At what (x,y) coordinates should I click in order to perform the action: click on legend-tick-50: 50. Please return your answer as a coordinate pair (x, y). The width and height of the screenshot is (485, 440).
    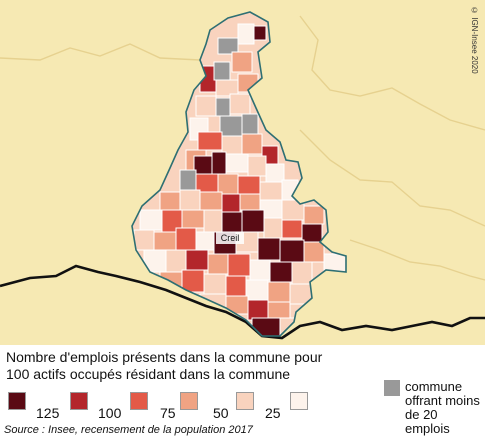
    Looking at the image, I should click on (221, 413).